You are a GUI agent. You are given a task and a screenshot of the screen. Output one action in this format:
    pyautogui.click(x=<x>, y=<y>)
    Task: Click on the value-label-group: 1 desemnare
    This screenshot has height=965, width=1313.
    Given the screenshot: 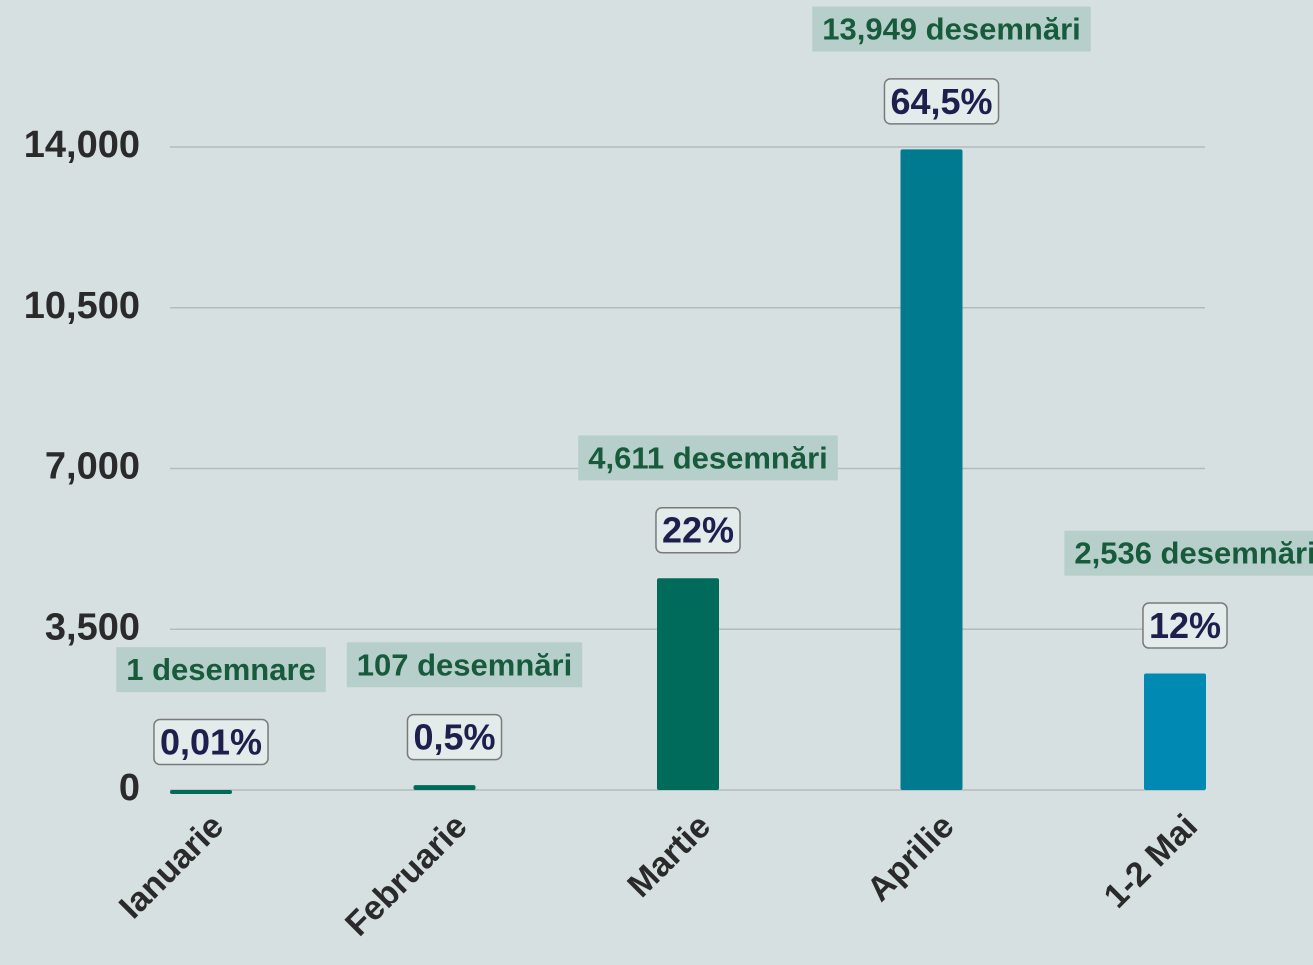 What is the action you would take?
    pyautogui.click(x=221, y=670)
    